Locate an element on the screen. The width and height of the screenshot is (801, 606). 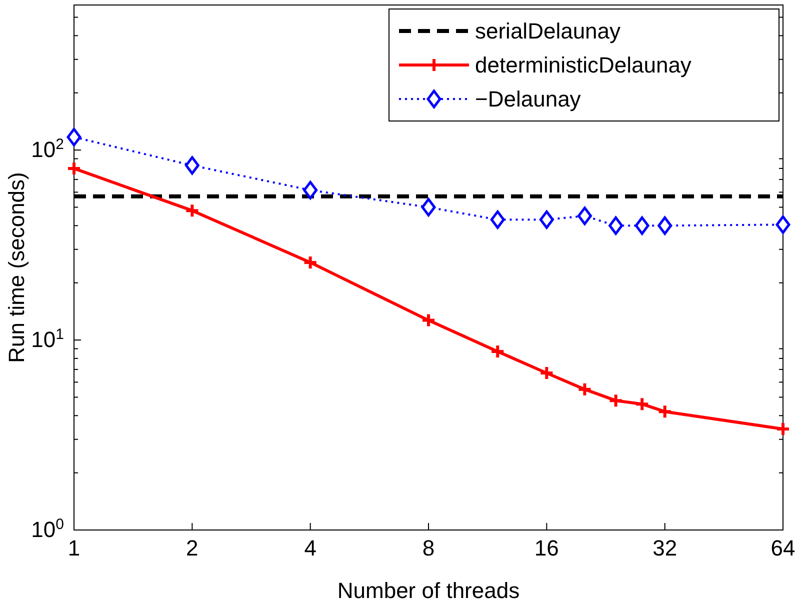
y-axis-title: Run time (seconds) is located at coordinates (16, 267).